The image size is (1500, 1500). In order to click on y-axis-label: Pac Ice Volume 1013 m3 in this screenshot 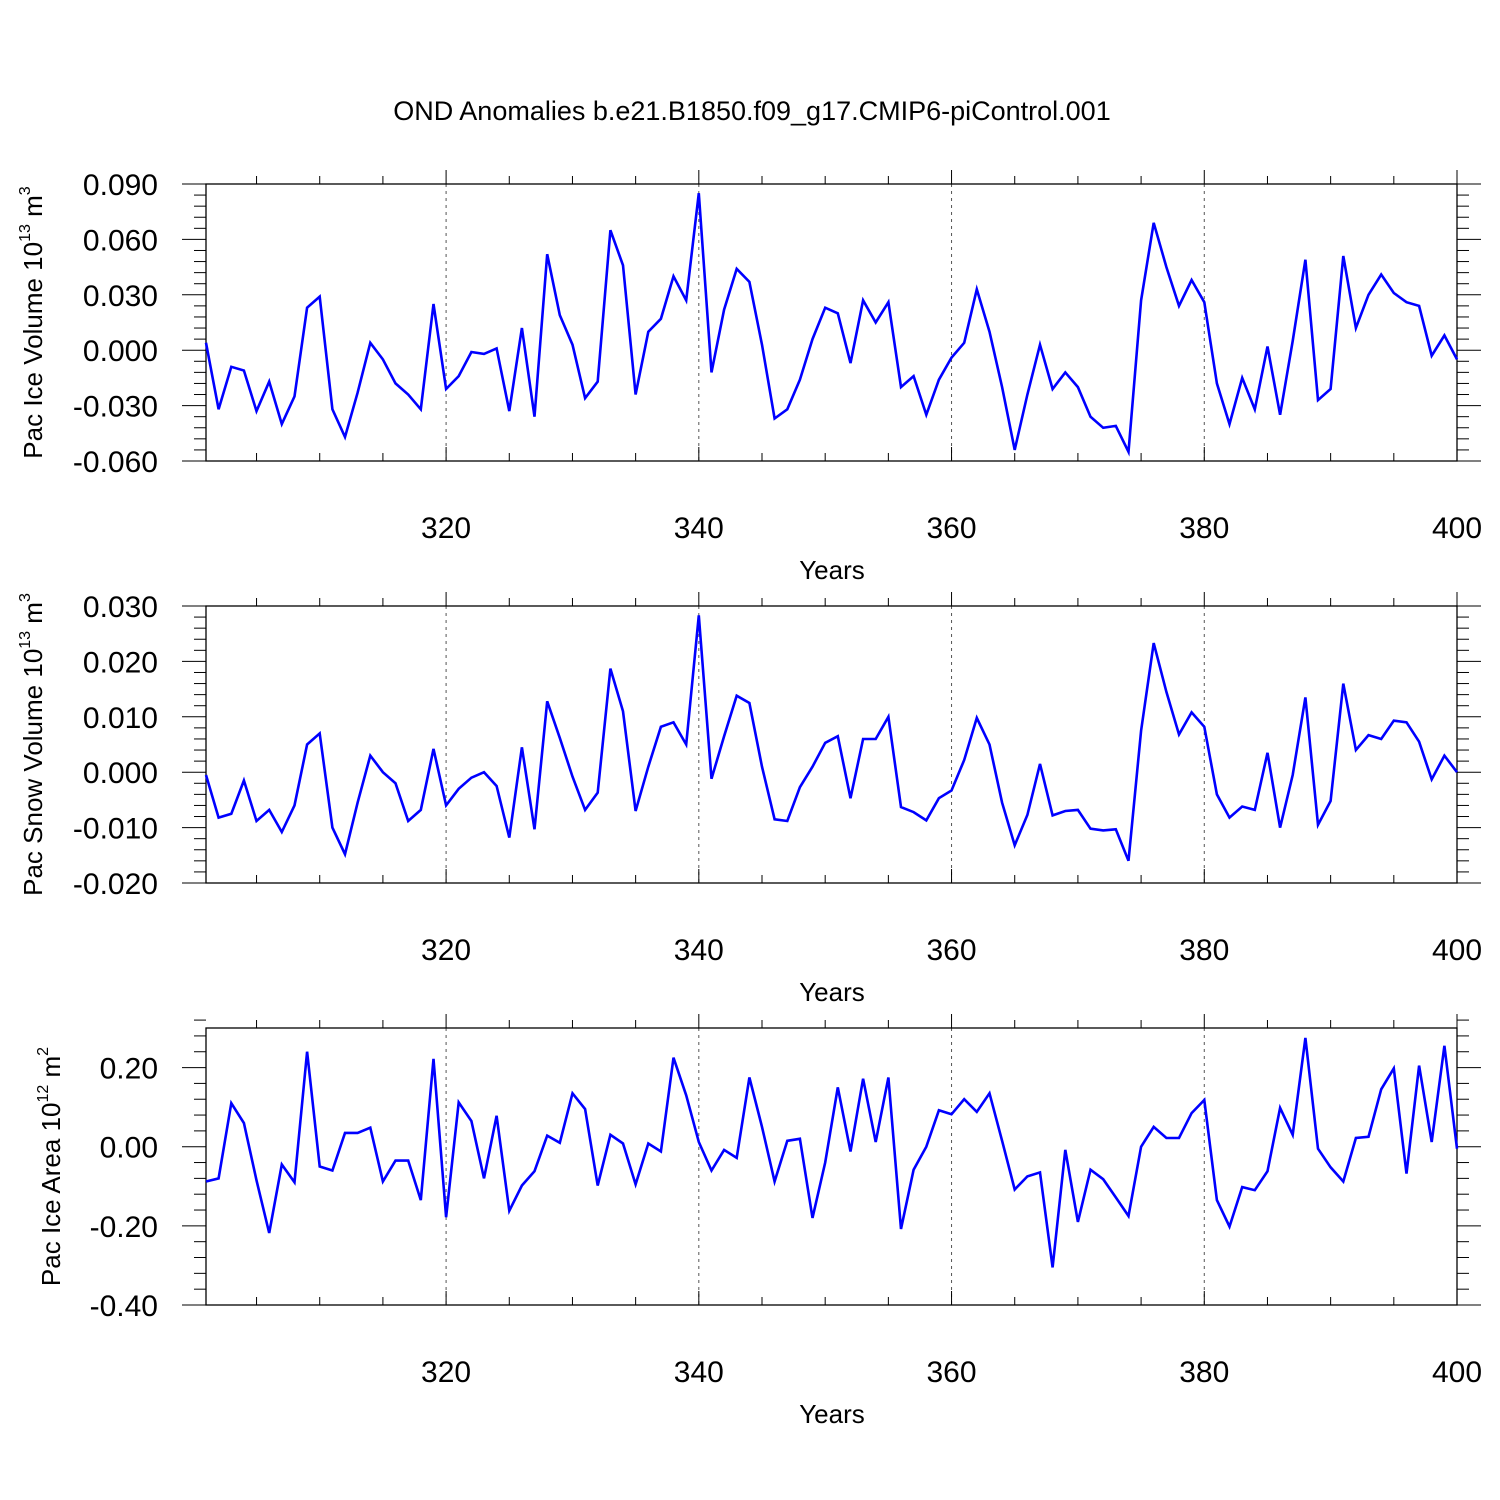, I will do `click(32, 322)`.